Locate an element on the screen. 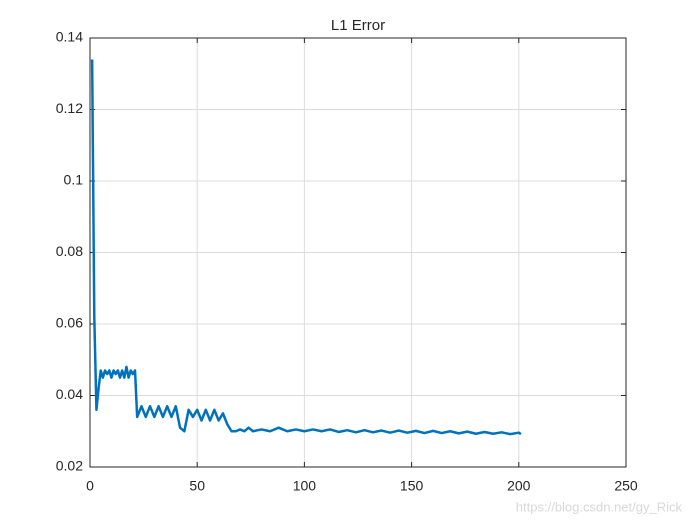 The width and height of the screenshot is (693, 525). y-tick-label: 0.1 is located at coordinates (74, 180).